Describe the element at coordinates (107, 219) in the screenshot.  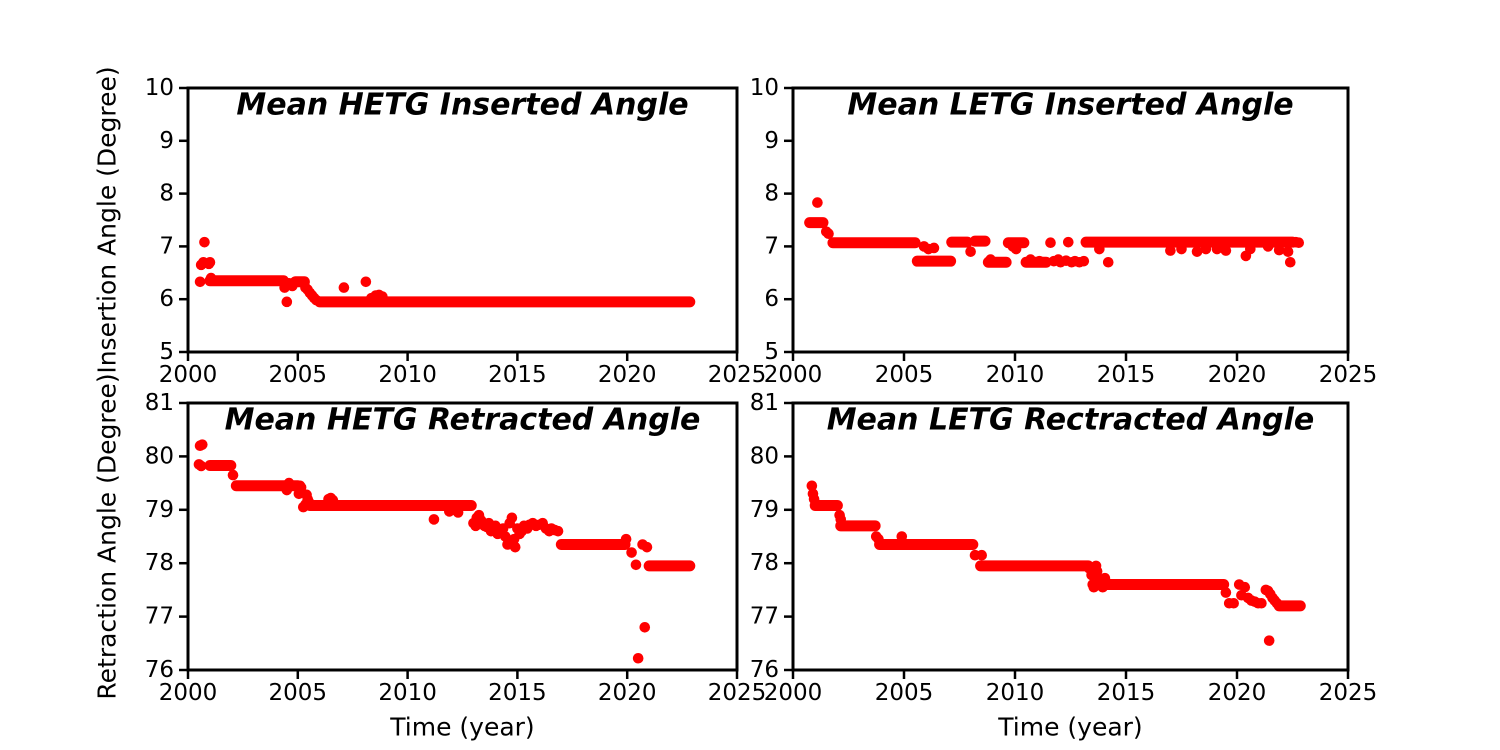
I see `y-axis-label: Insertion Angle (Degree)` at that location.